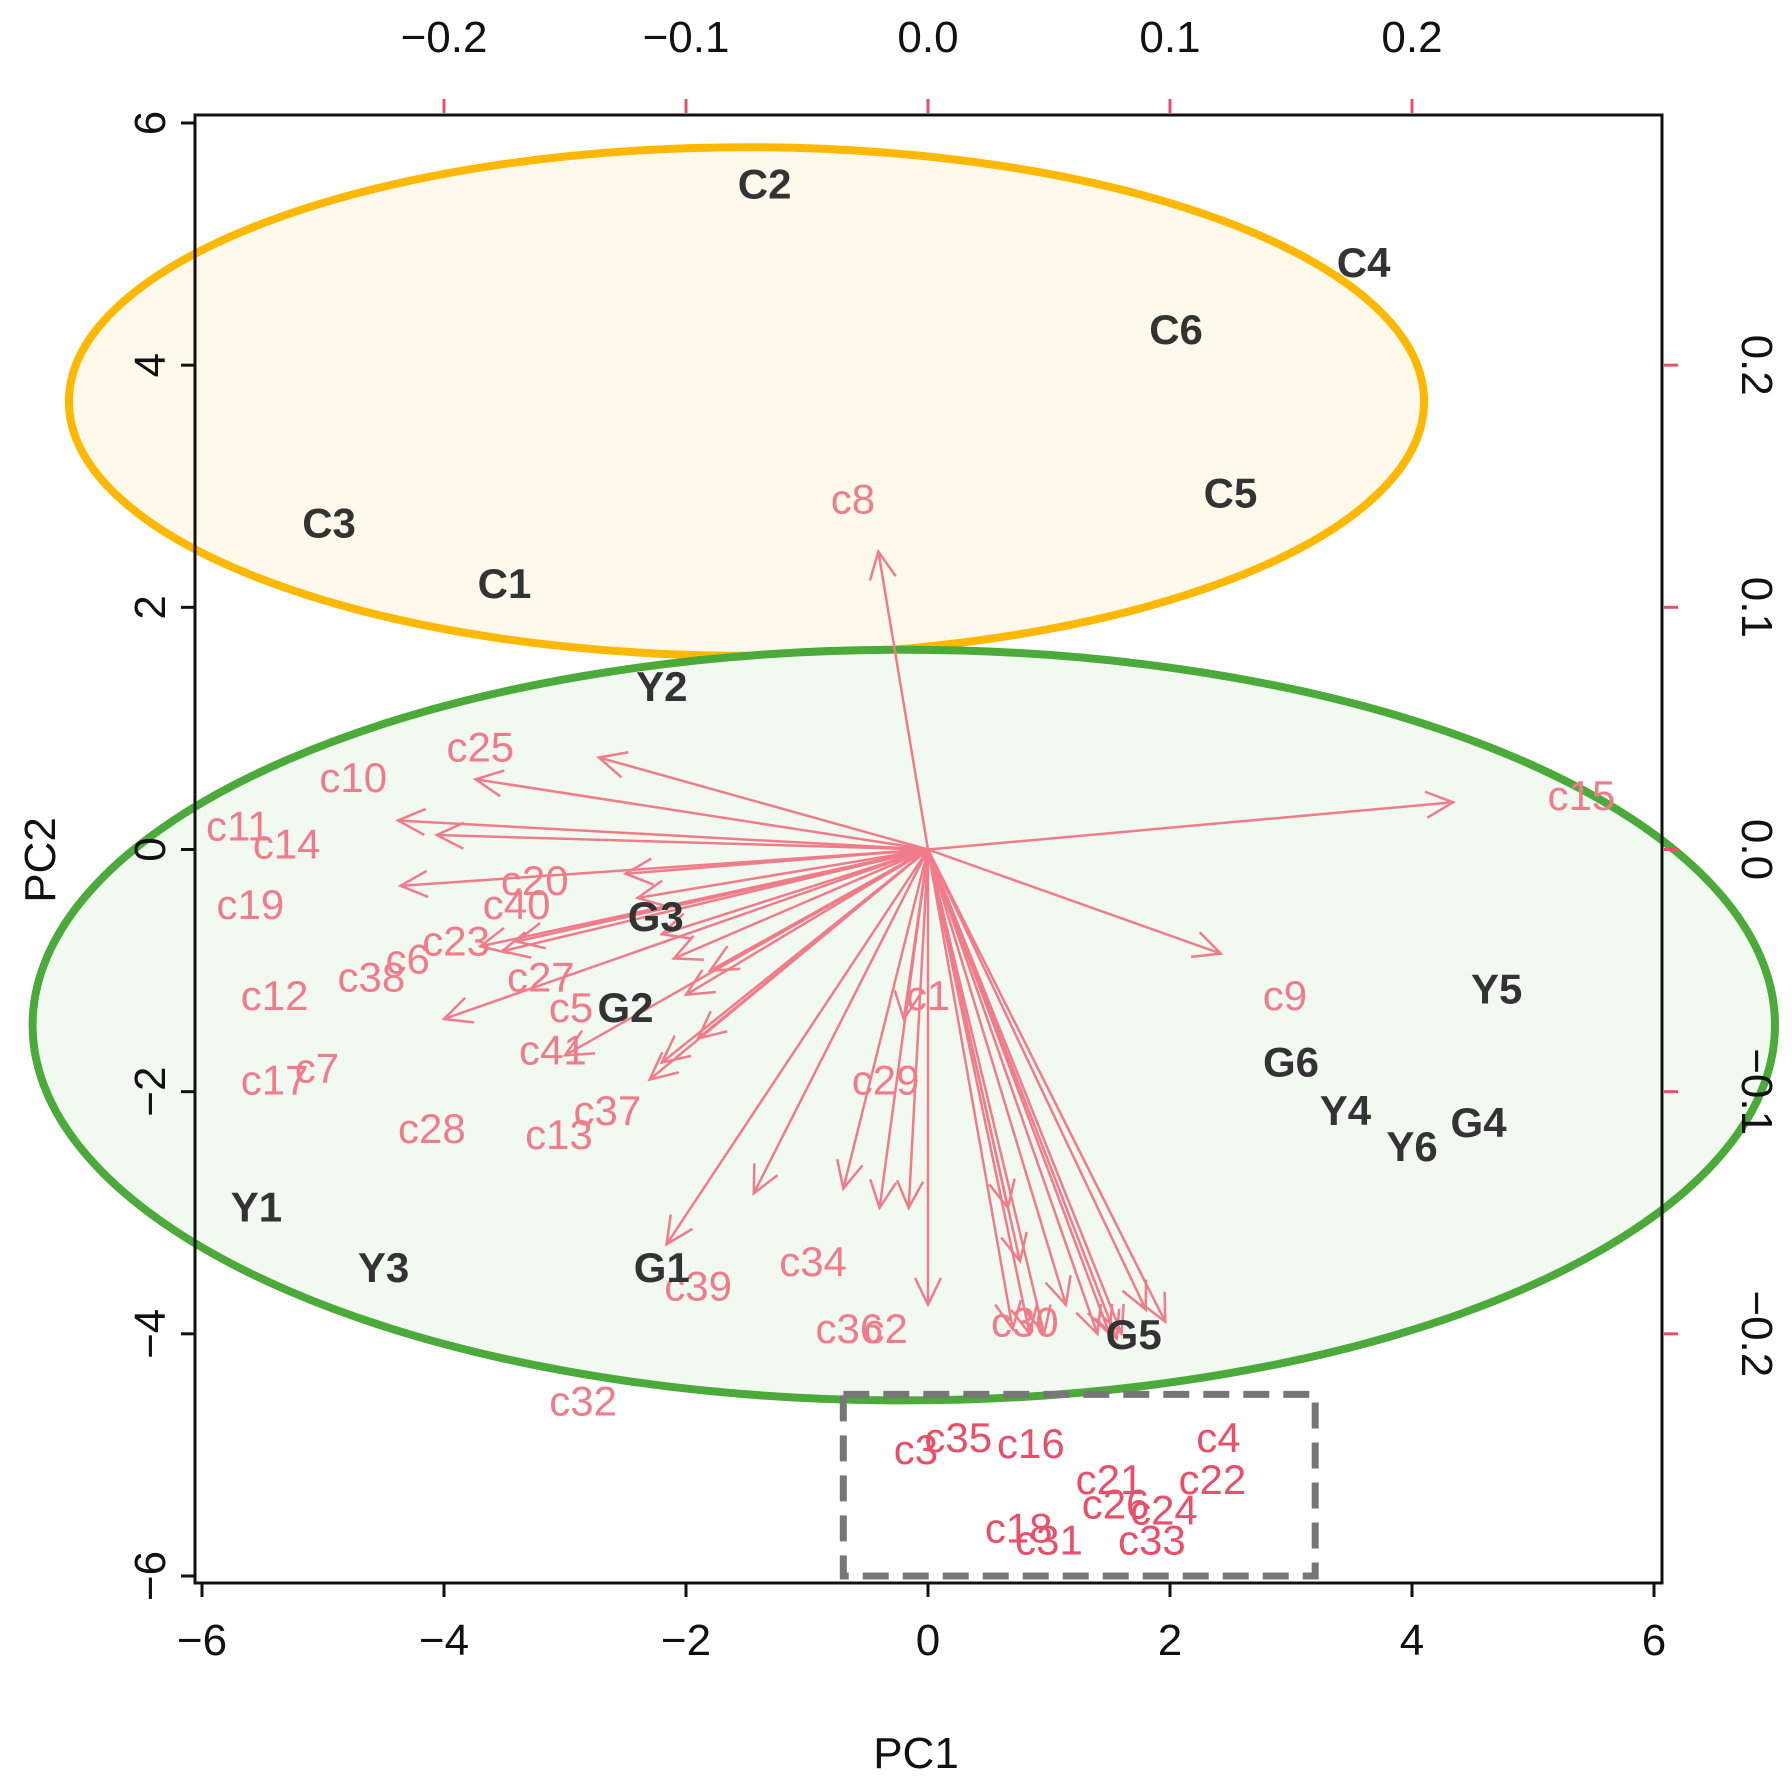 This screenshot has height=1786, width=1792. I want to click on loading-label-c3: c3, so click(916, 1449).